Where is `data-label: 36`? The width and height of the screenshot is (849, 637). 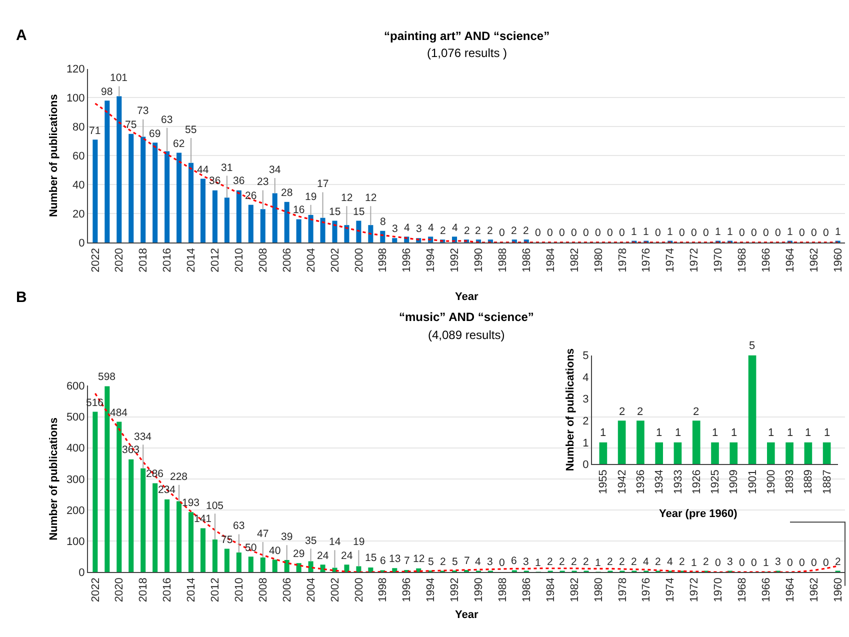
data-label: 36 is located at coordinates (239, 181).